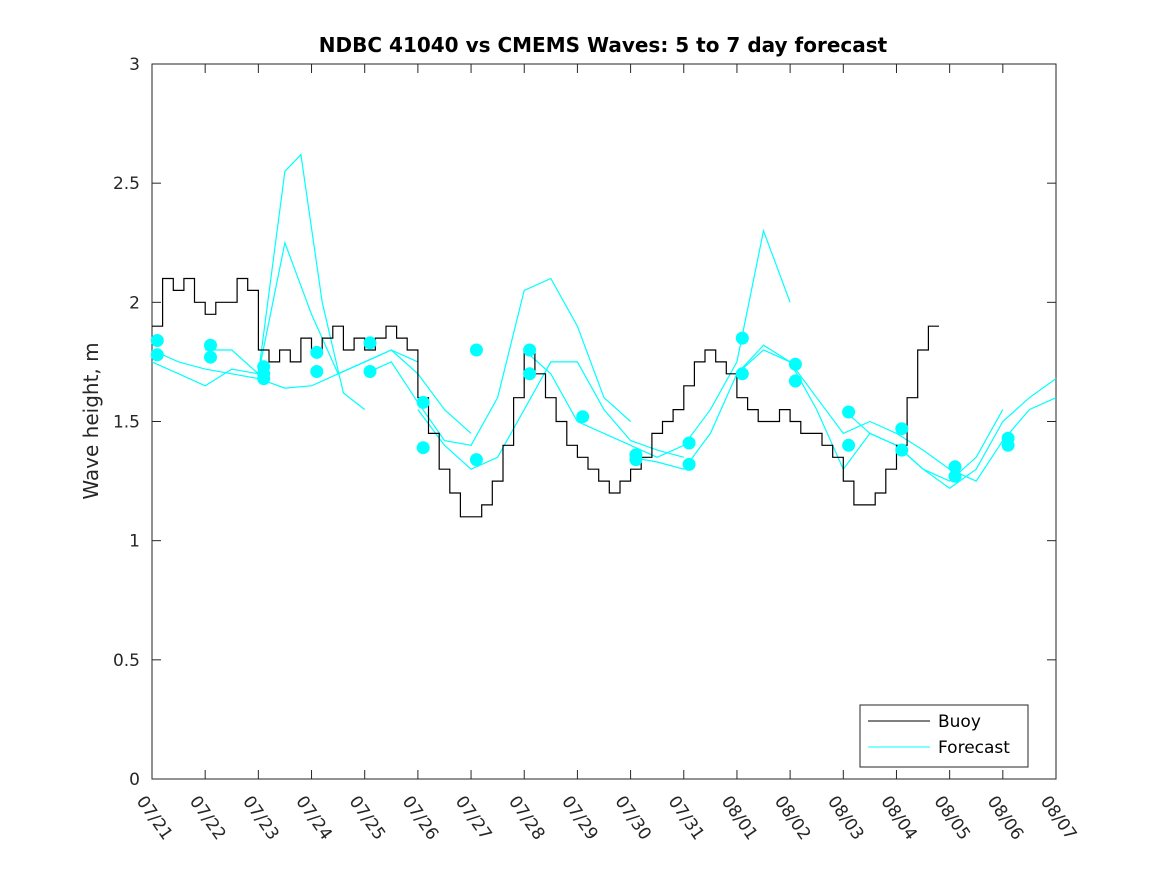  I want to click on y-tick-label: 1, so click(134, 542).